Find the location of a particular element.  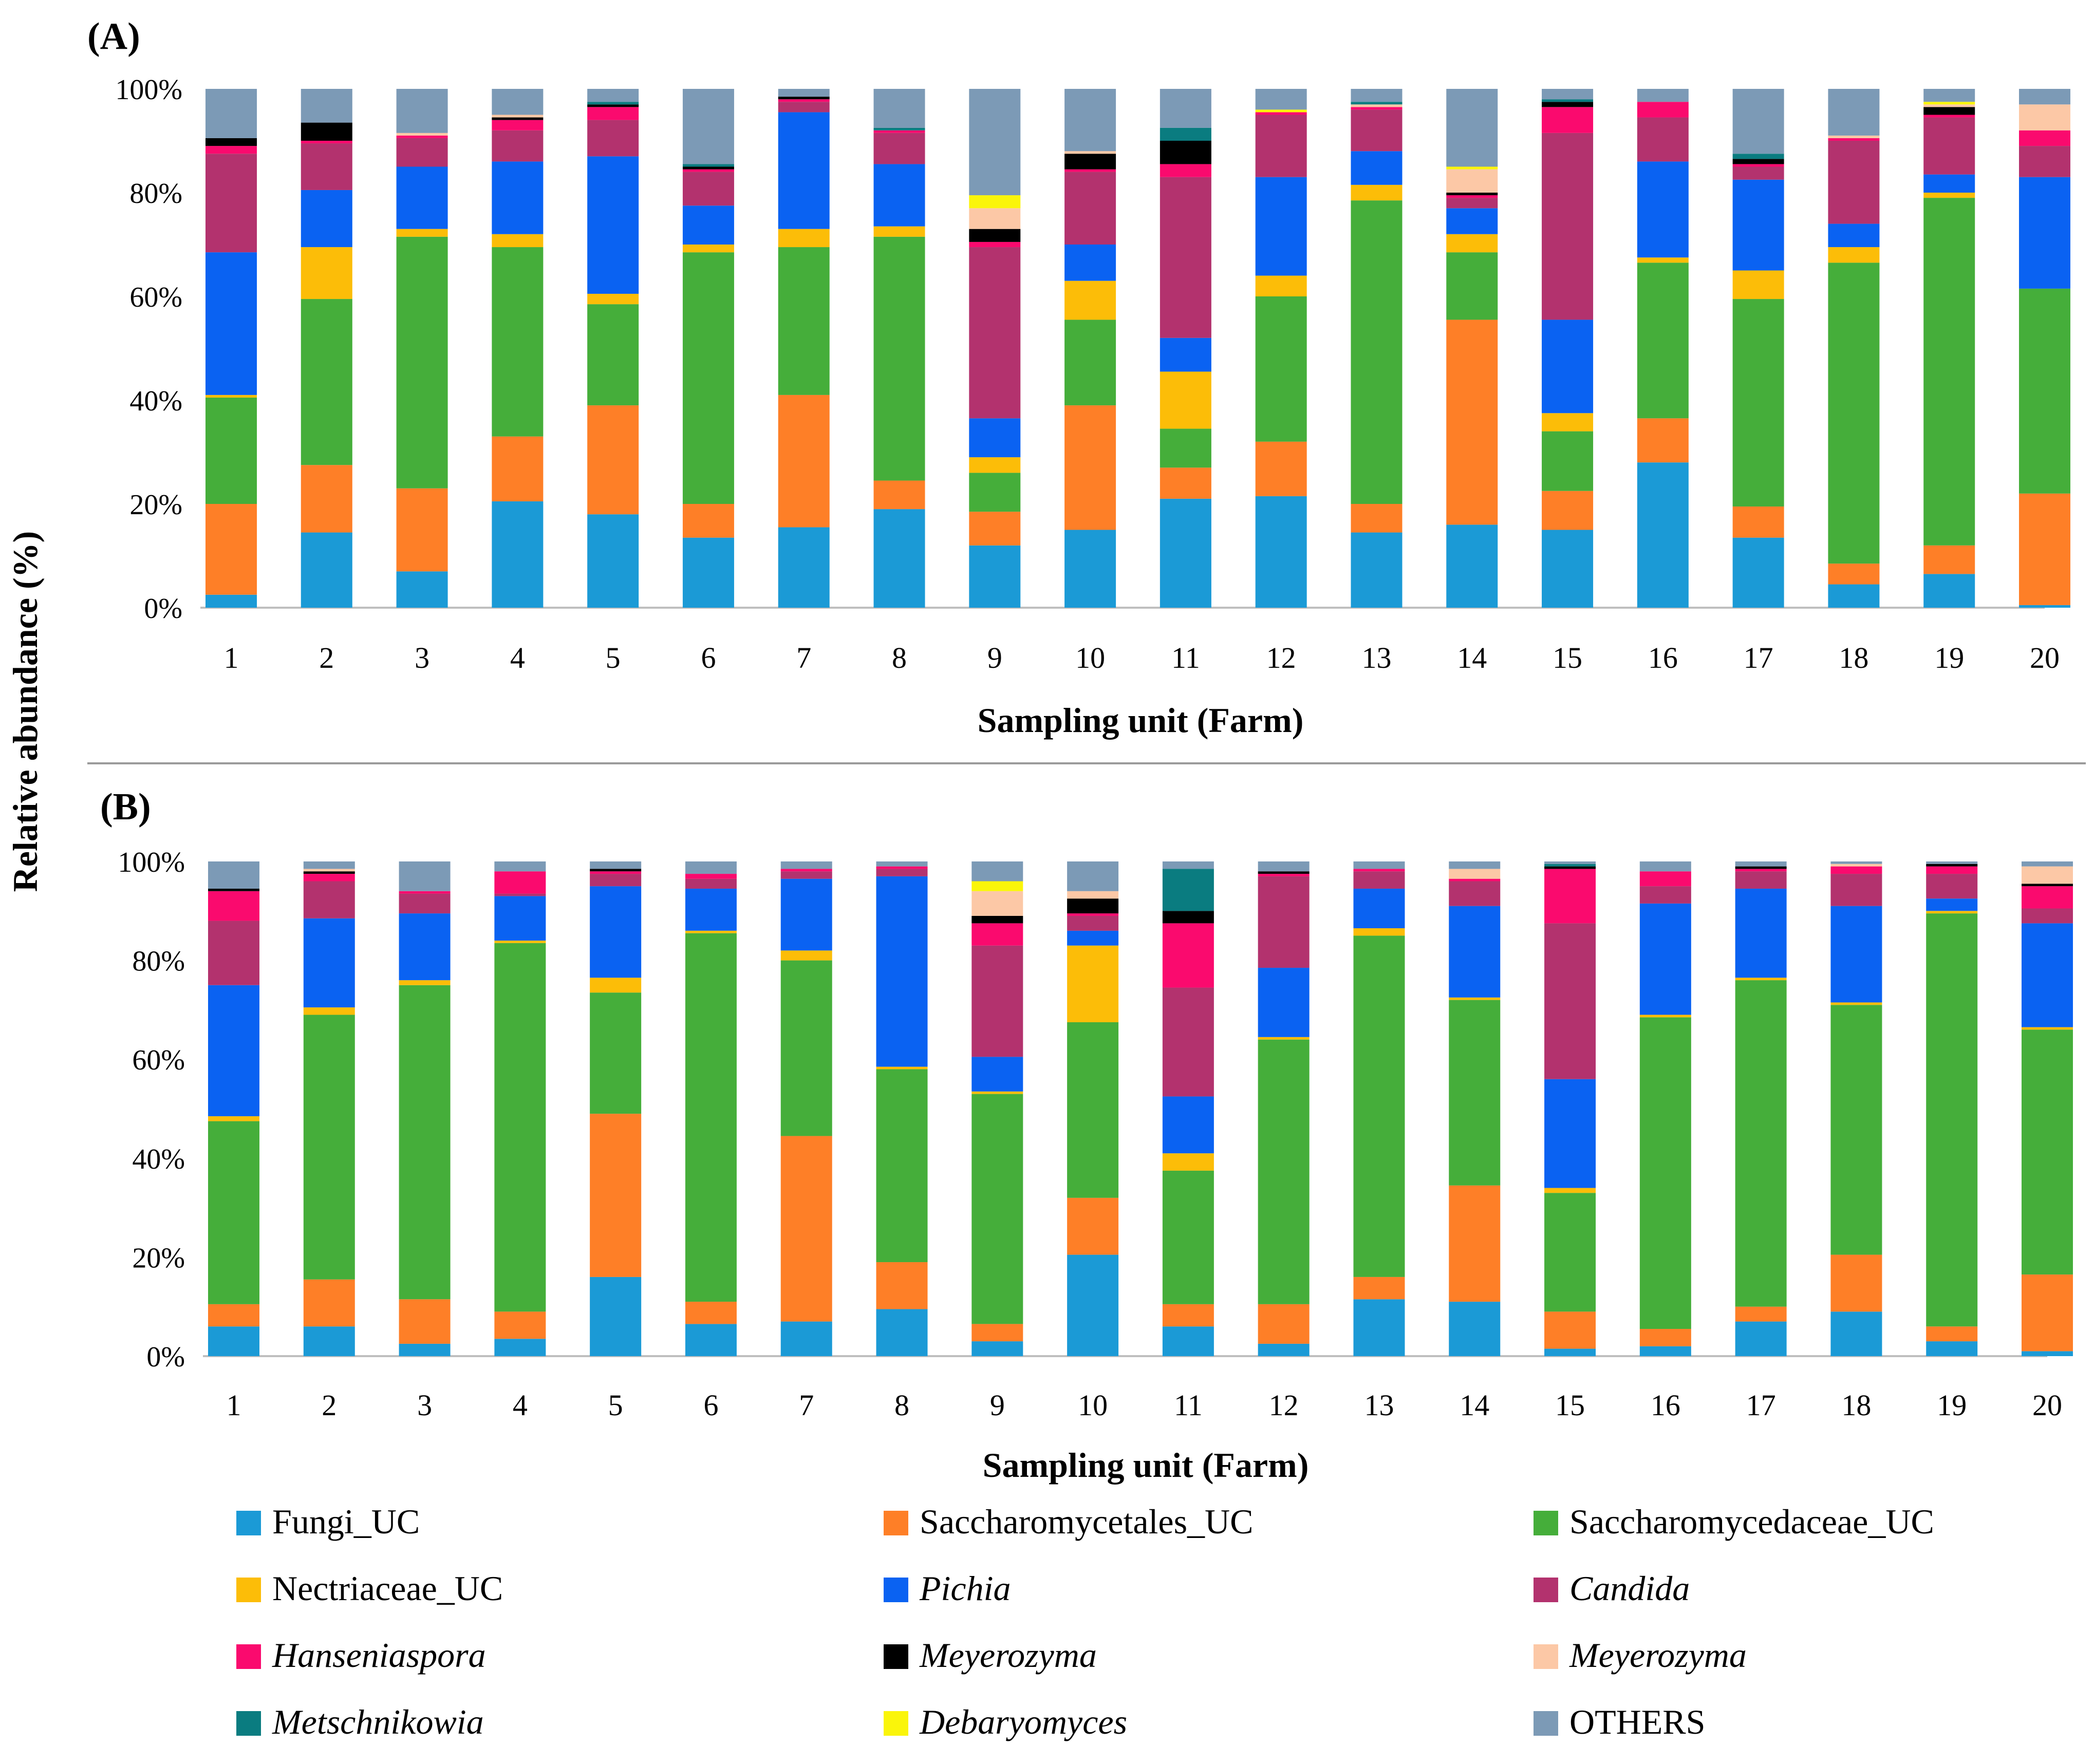

panel-b-x-tick-label: 3 is located at coordinates (424, 1405).